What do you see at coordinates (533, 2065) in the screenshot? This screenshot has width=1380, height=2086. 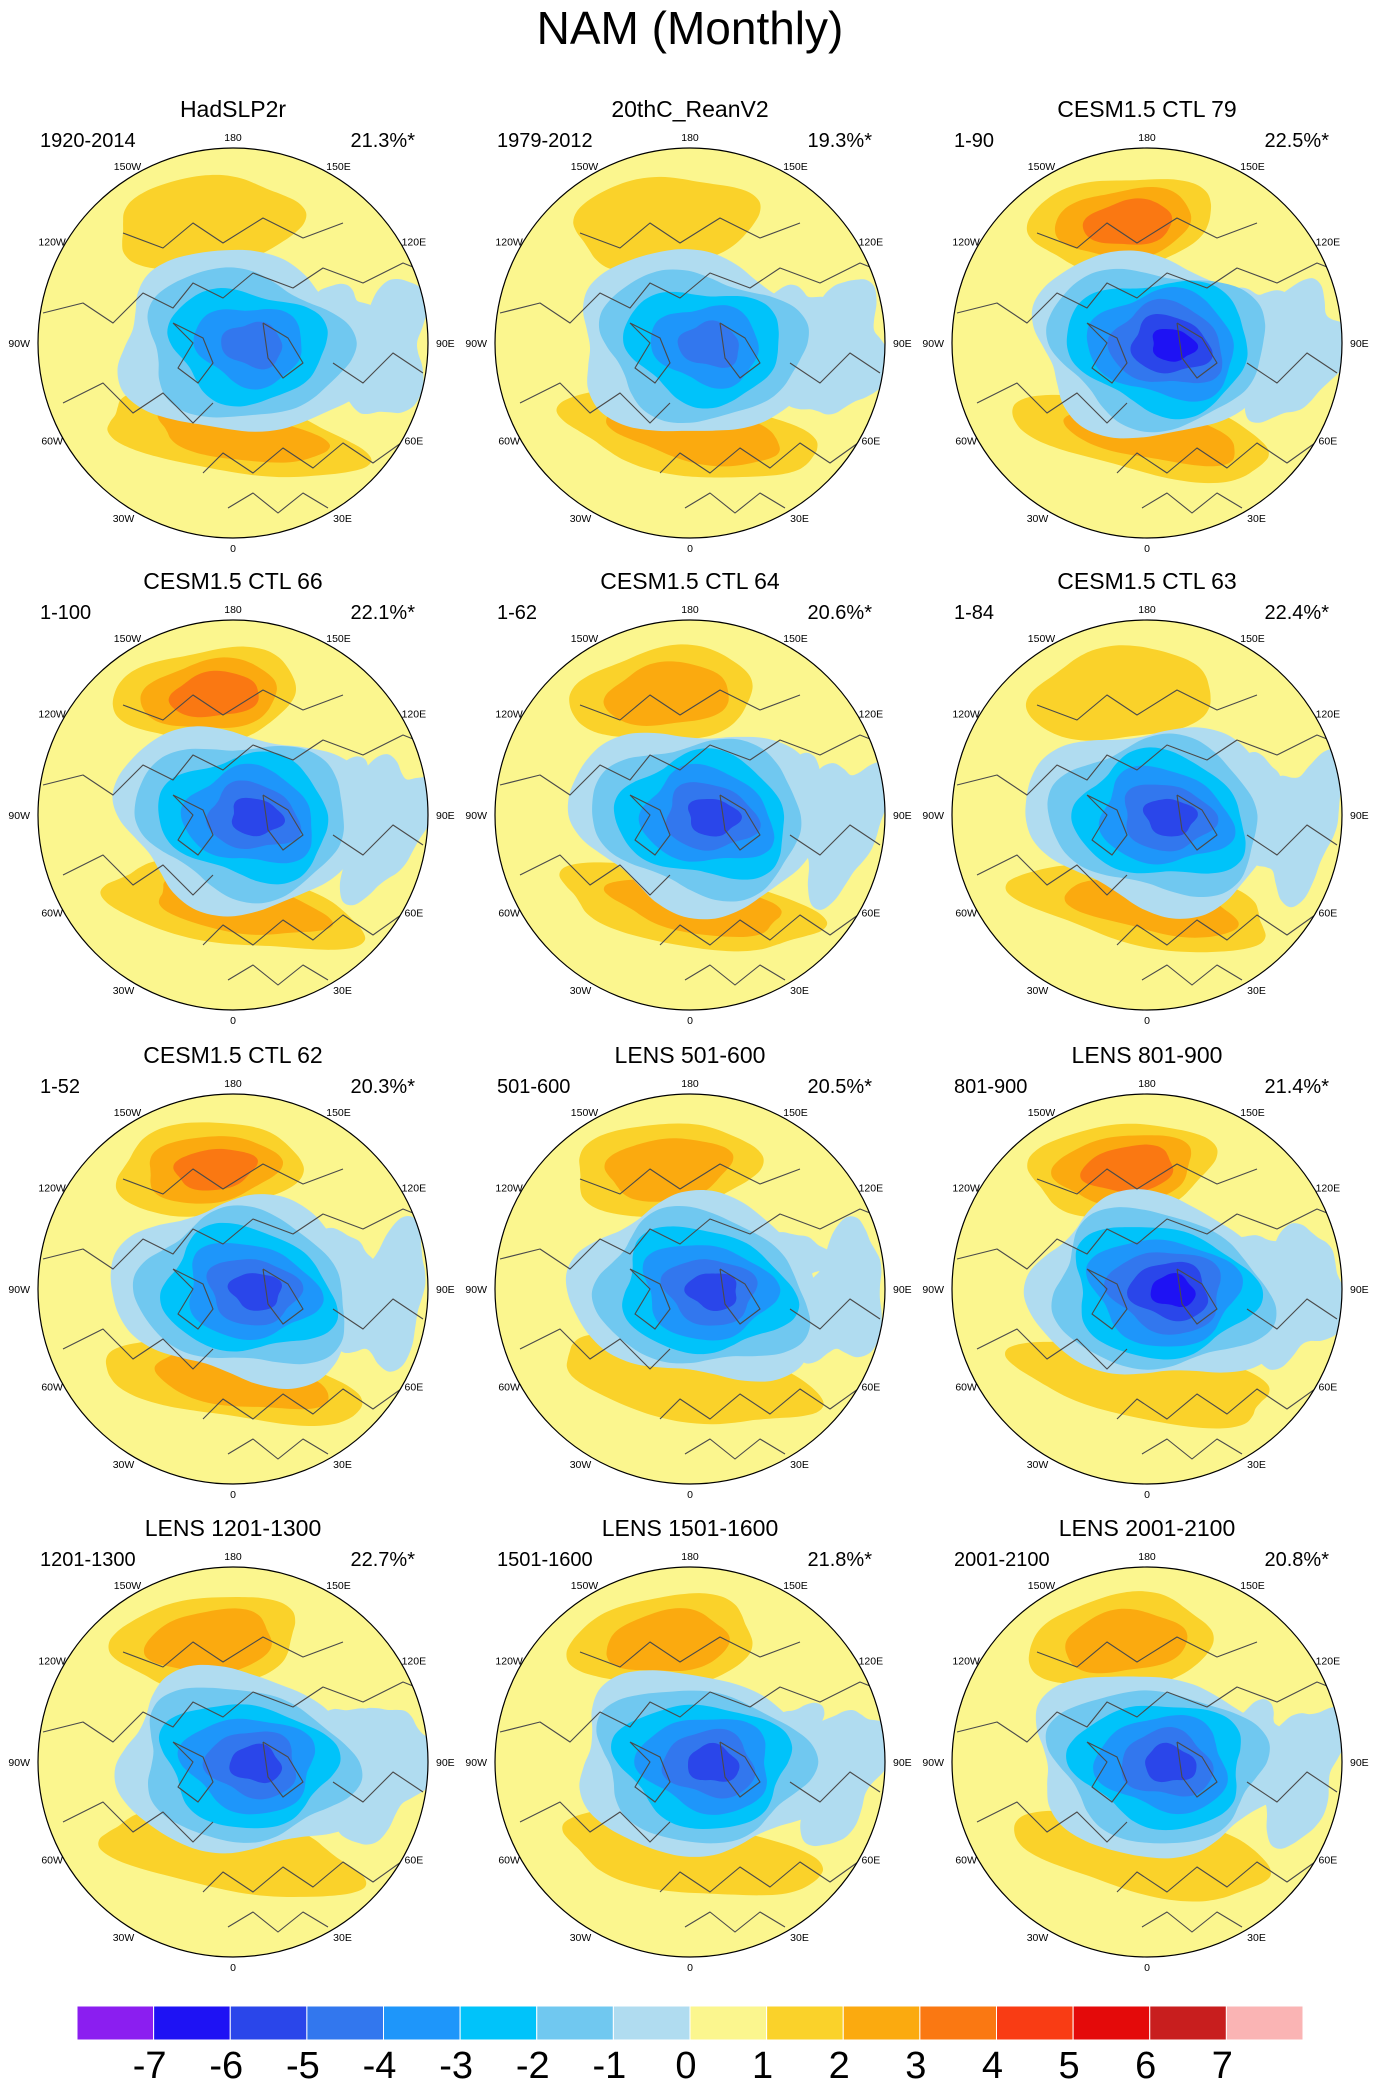 I see `colorbar-tick-label: -2` at bounding box center [533, 2065].